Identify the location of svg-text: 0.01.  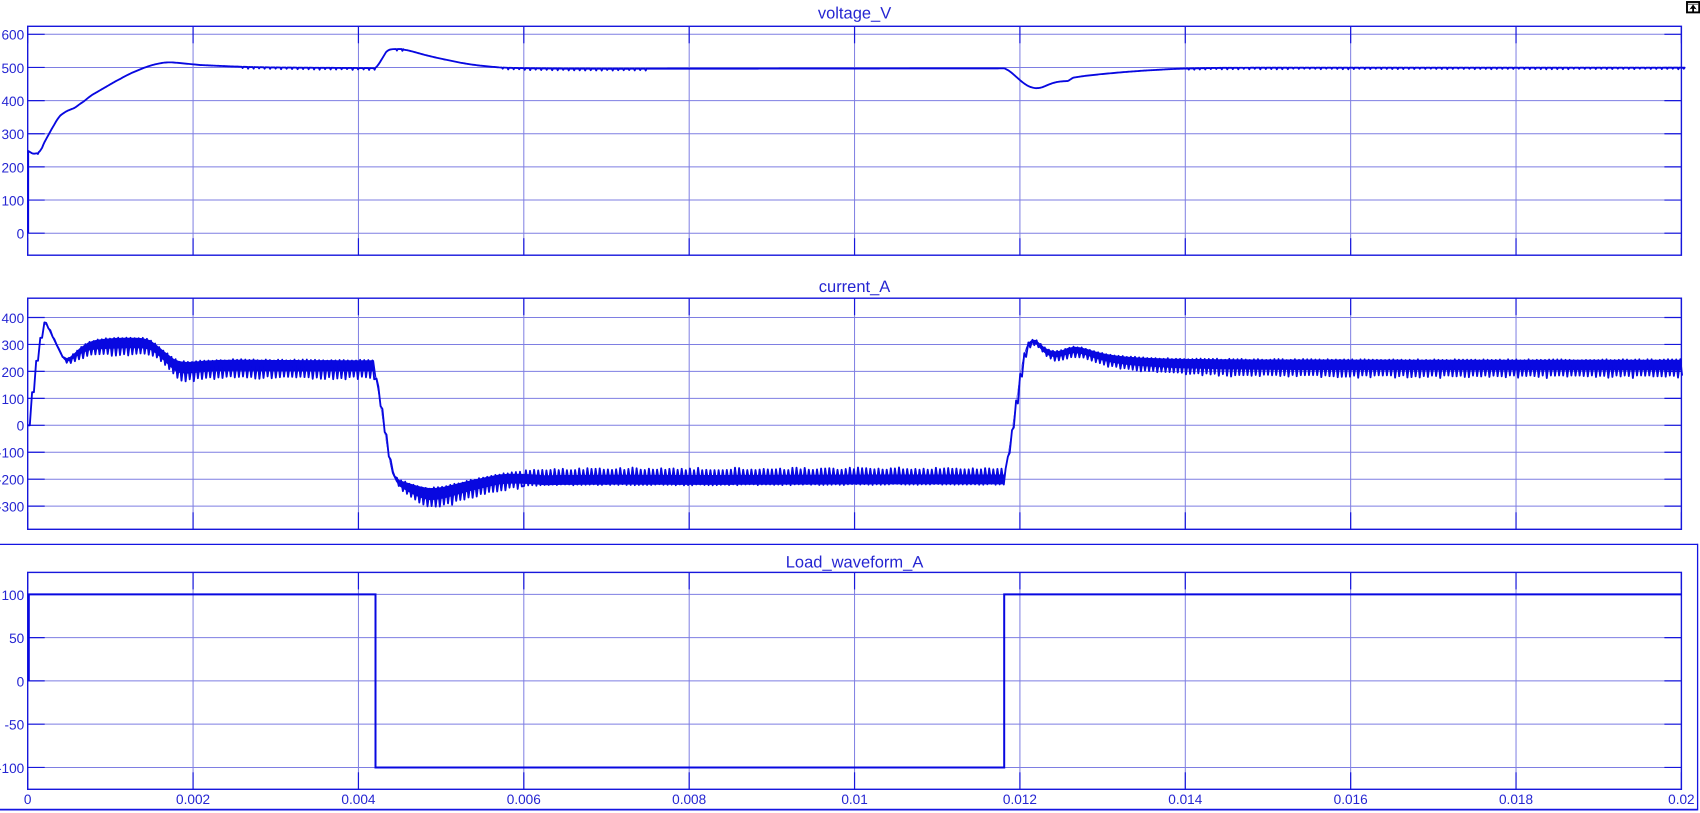
(854, 799).